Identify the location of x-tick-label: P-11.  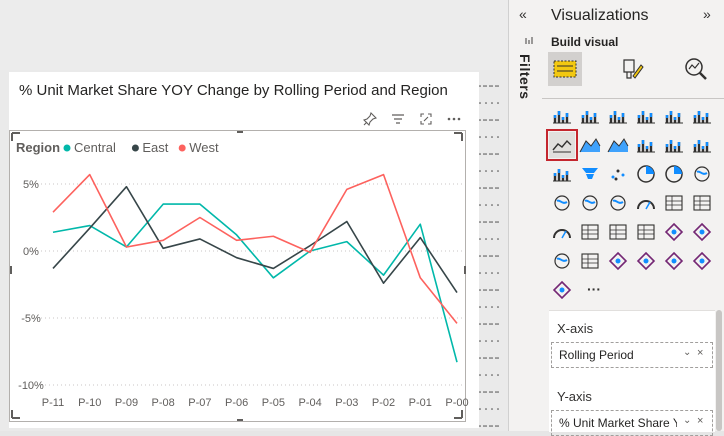
(53, 403).